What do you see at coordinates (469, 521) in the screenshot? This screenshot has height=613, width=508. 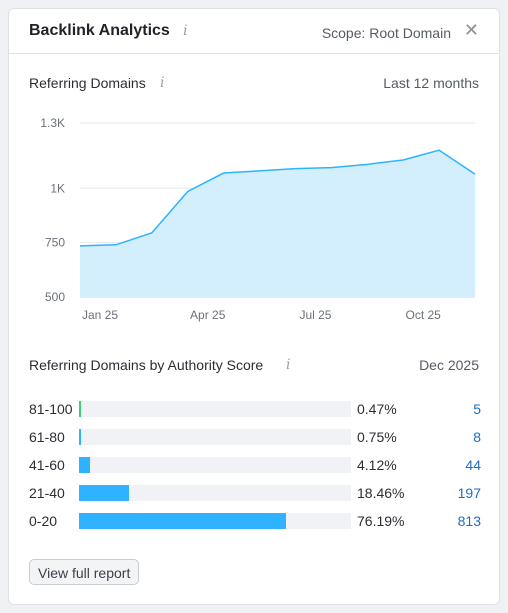 I see `authority-count-link: 813` at bounding box center [469, 521].